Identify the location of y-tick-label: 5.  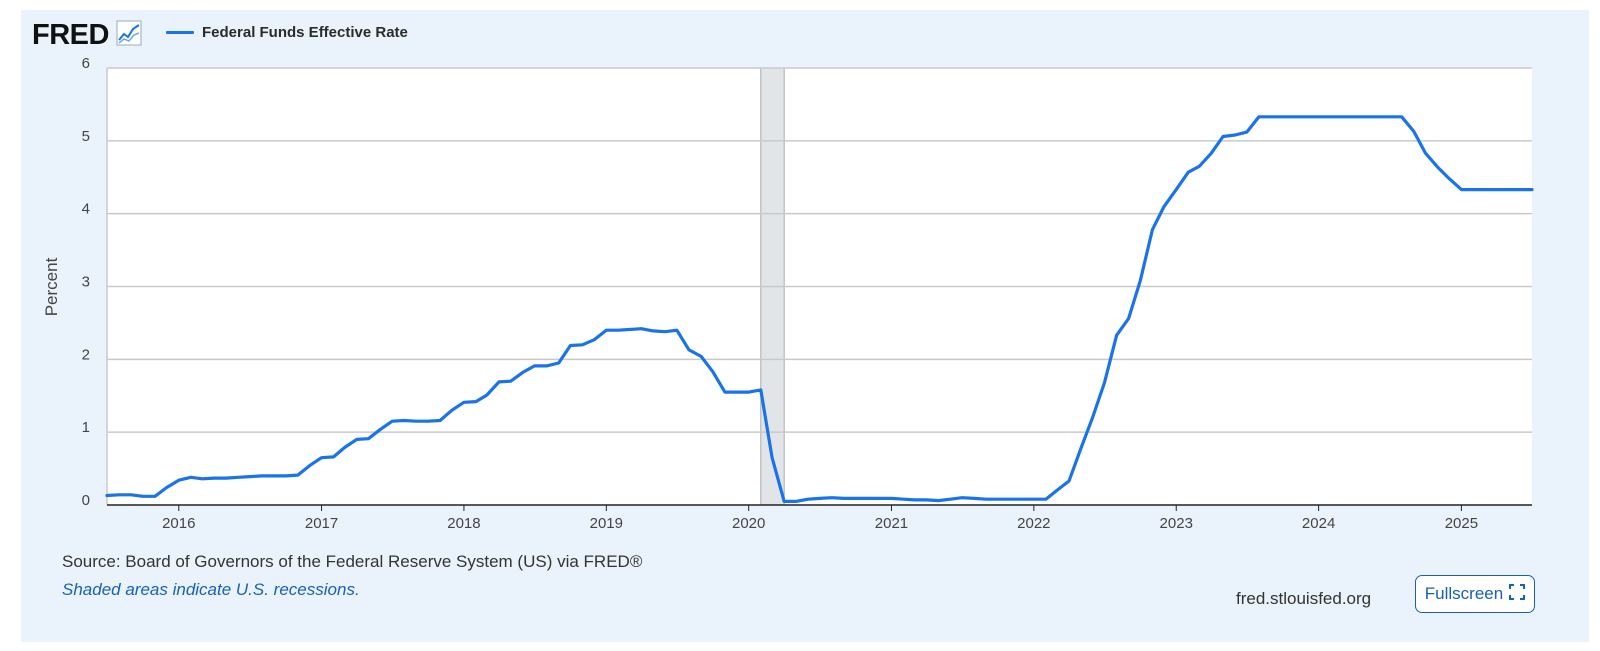
(86, 136).